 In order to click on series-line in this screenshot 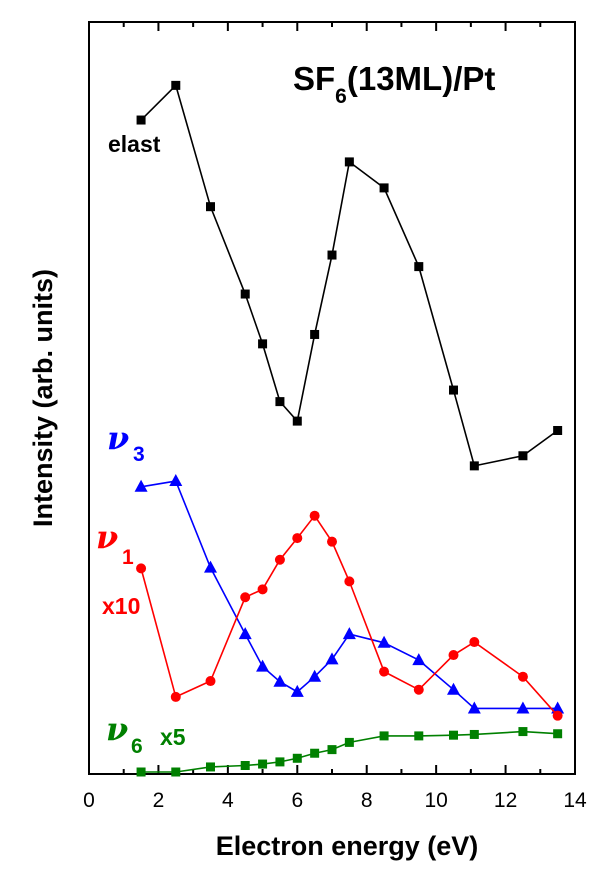, I will do `click(349, 751)`.